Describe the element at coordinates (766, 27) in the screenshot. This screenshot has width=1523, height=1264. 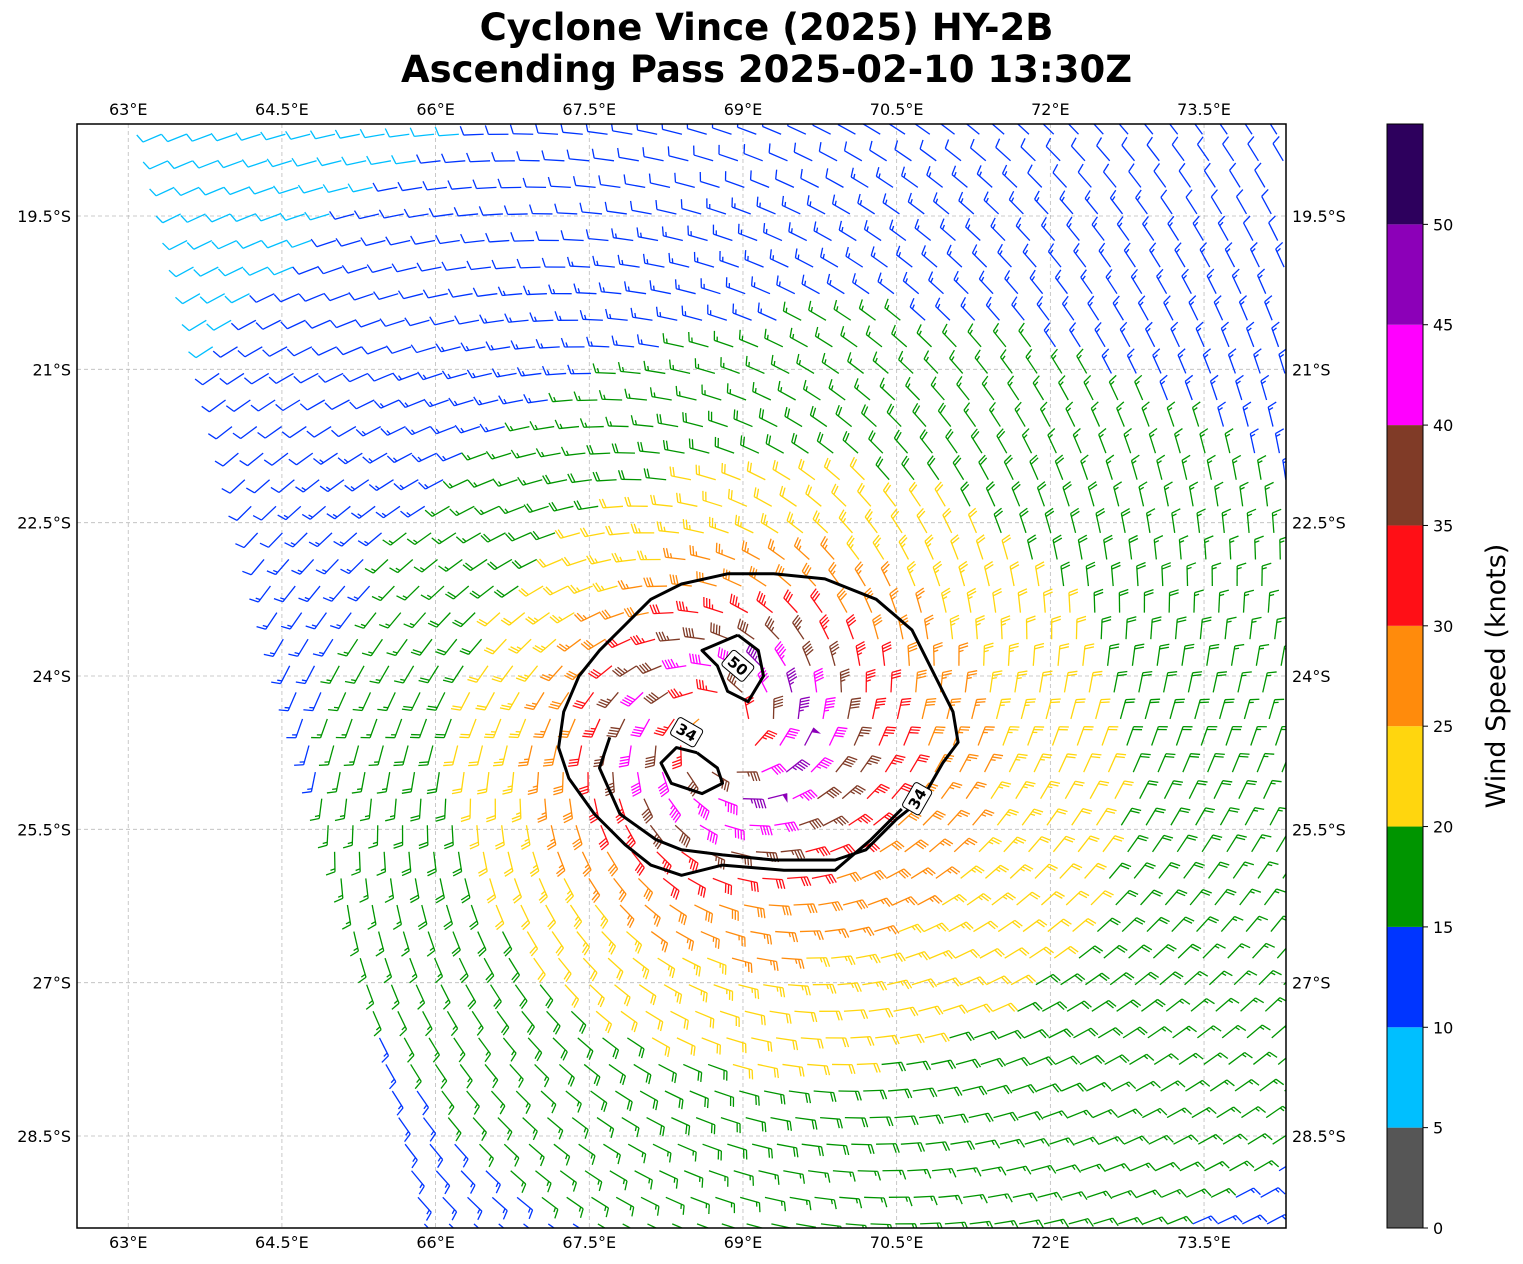
I see `chart-title-line-1: Cyclone Vince (2025) HY-2B` at that location.